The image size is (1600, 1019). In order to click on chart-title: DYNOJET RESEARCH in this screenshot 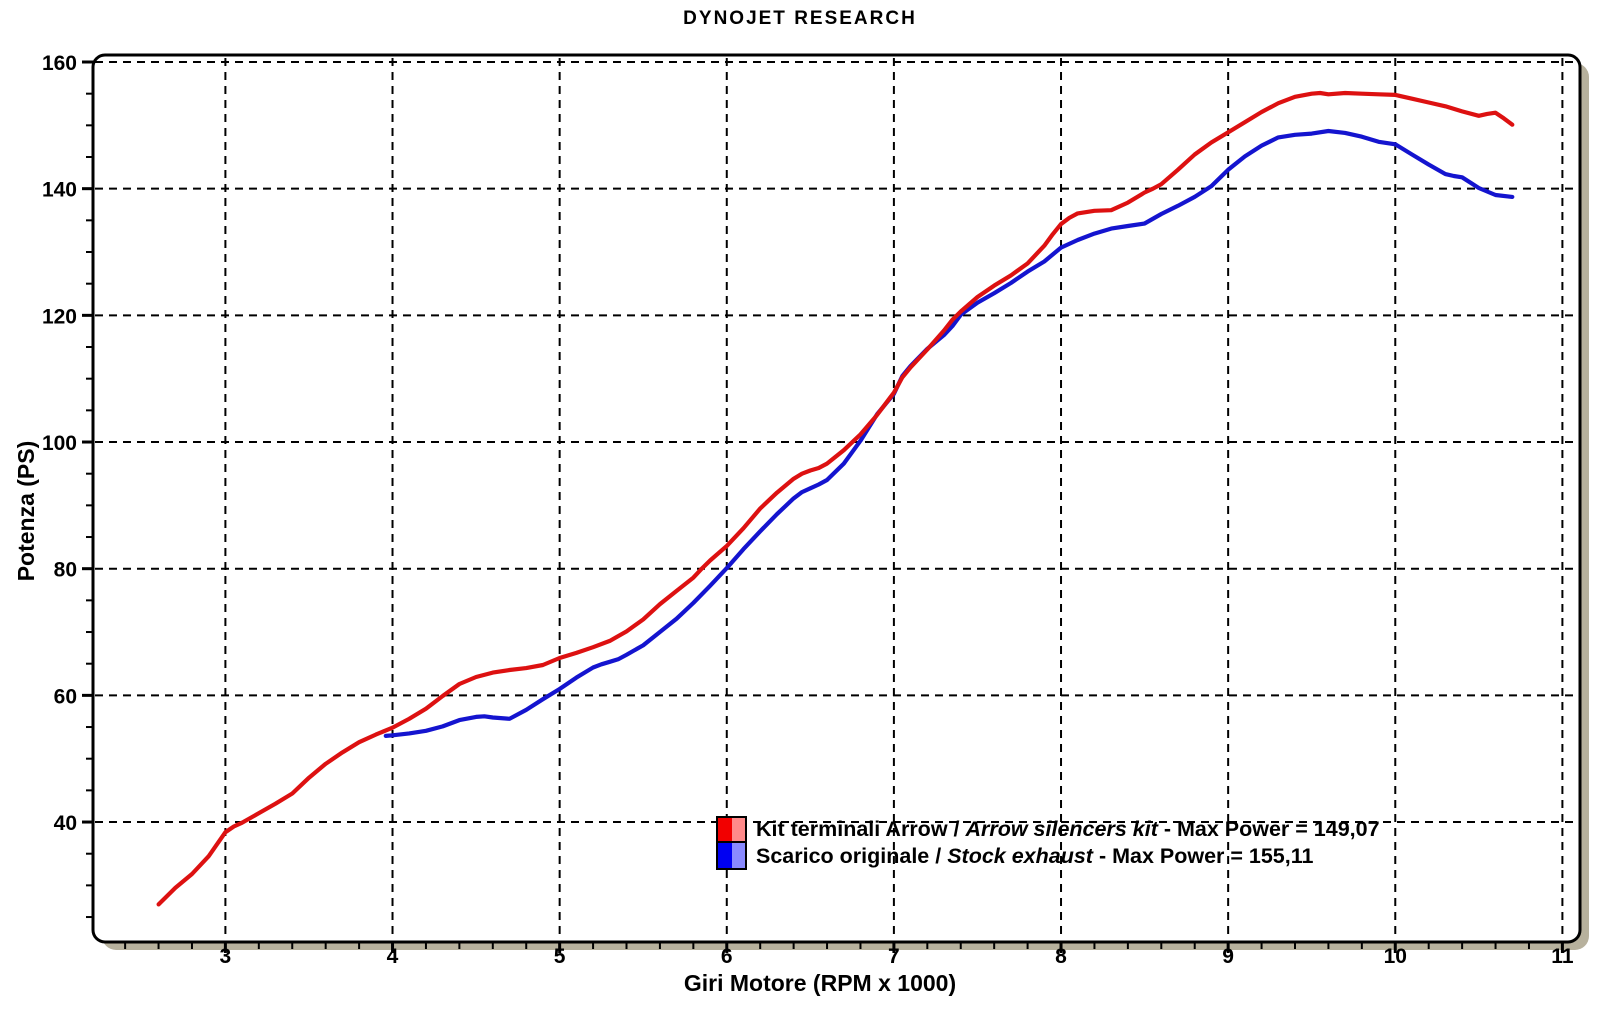, I will do `click(800, 18)`.